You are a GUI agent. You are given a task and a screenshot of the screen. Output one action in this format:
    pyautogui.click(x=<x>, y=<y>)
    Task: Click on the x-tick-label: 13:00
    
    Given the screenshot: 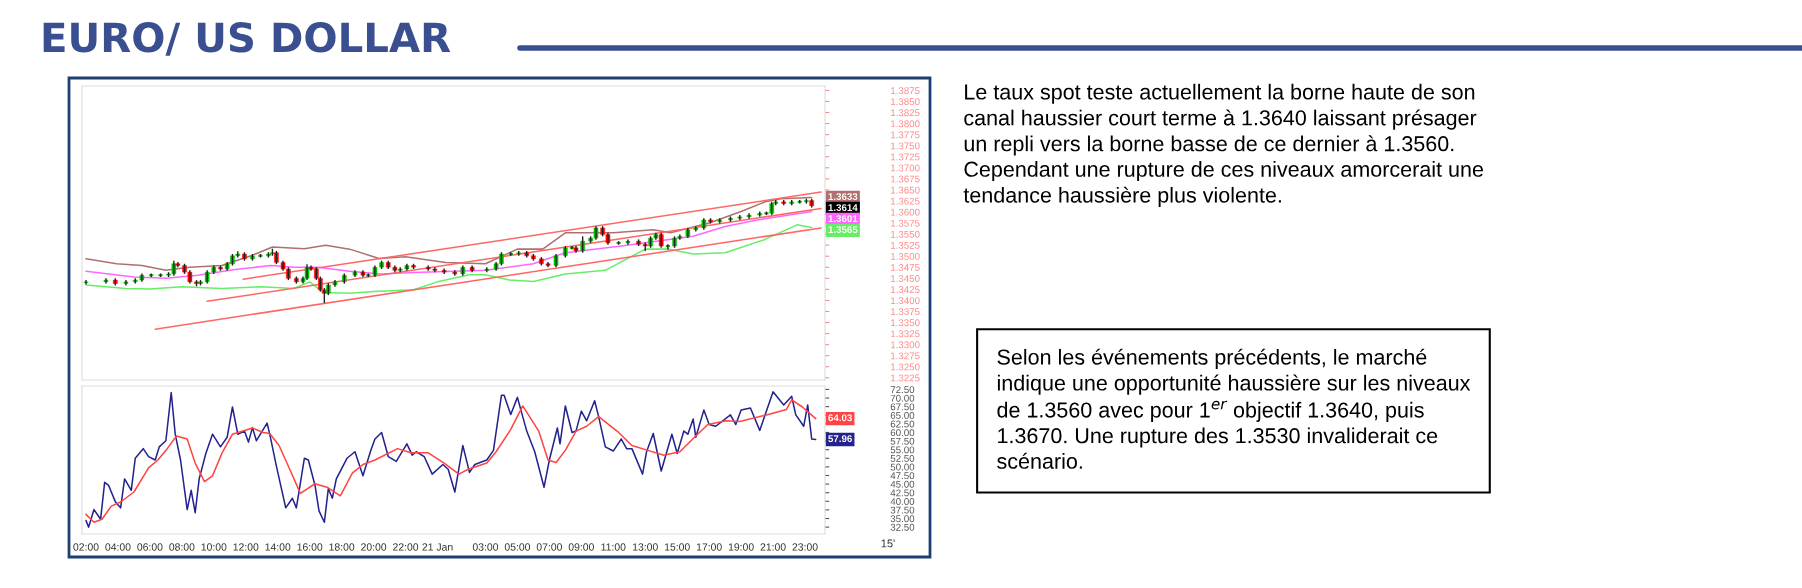 What is the action you would take?
    pyautogui.click(x=645, y=547)
    